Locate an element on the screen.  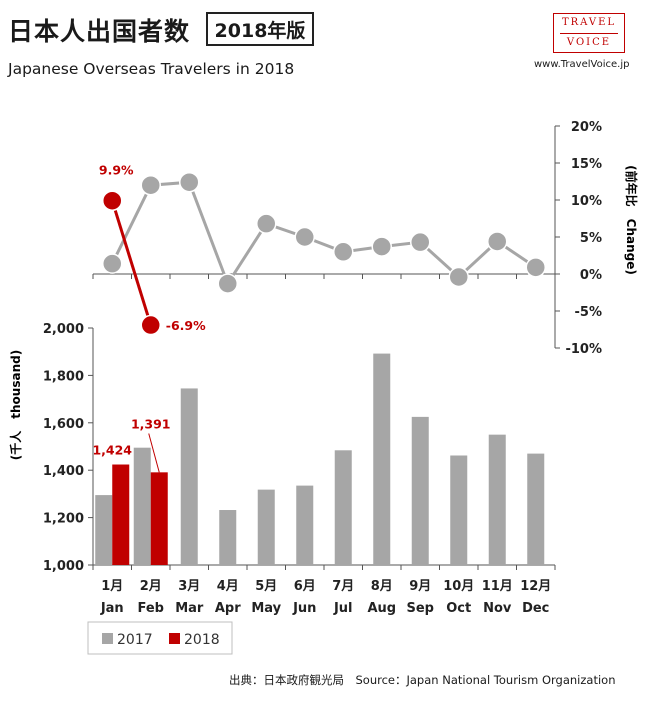
line-point-2017-mar is located at coordinates (189, 182).